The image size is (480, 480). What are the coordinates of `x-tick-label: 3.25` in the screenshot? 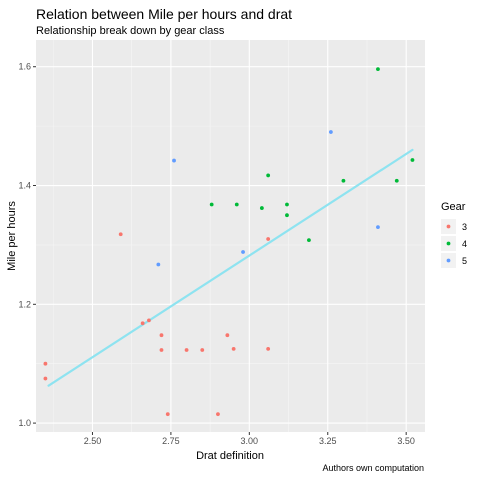 It's located at (328, 441).